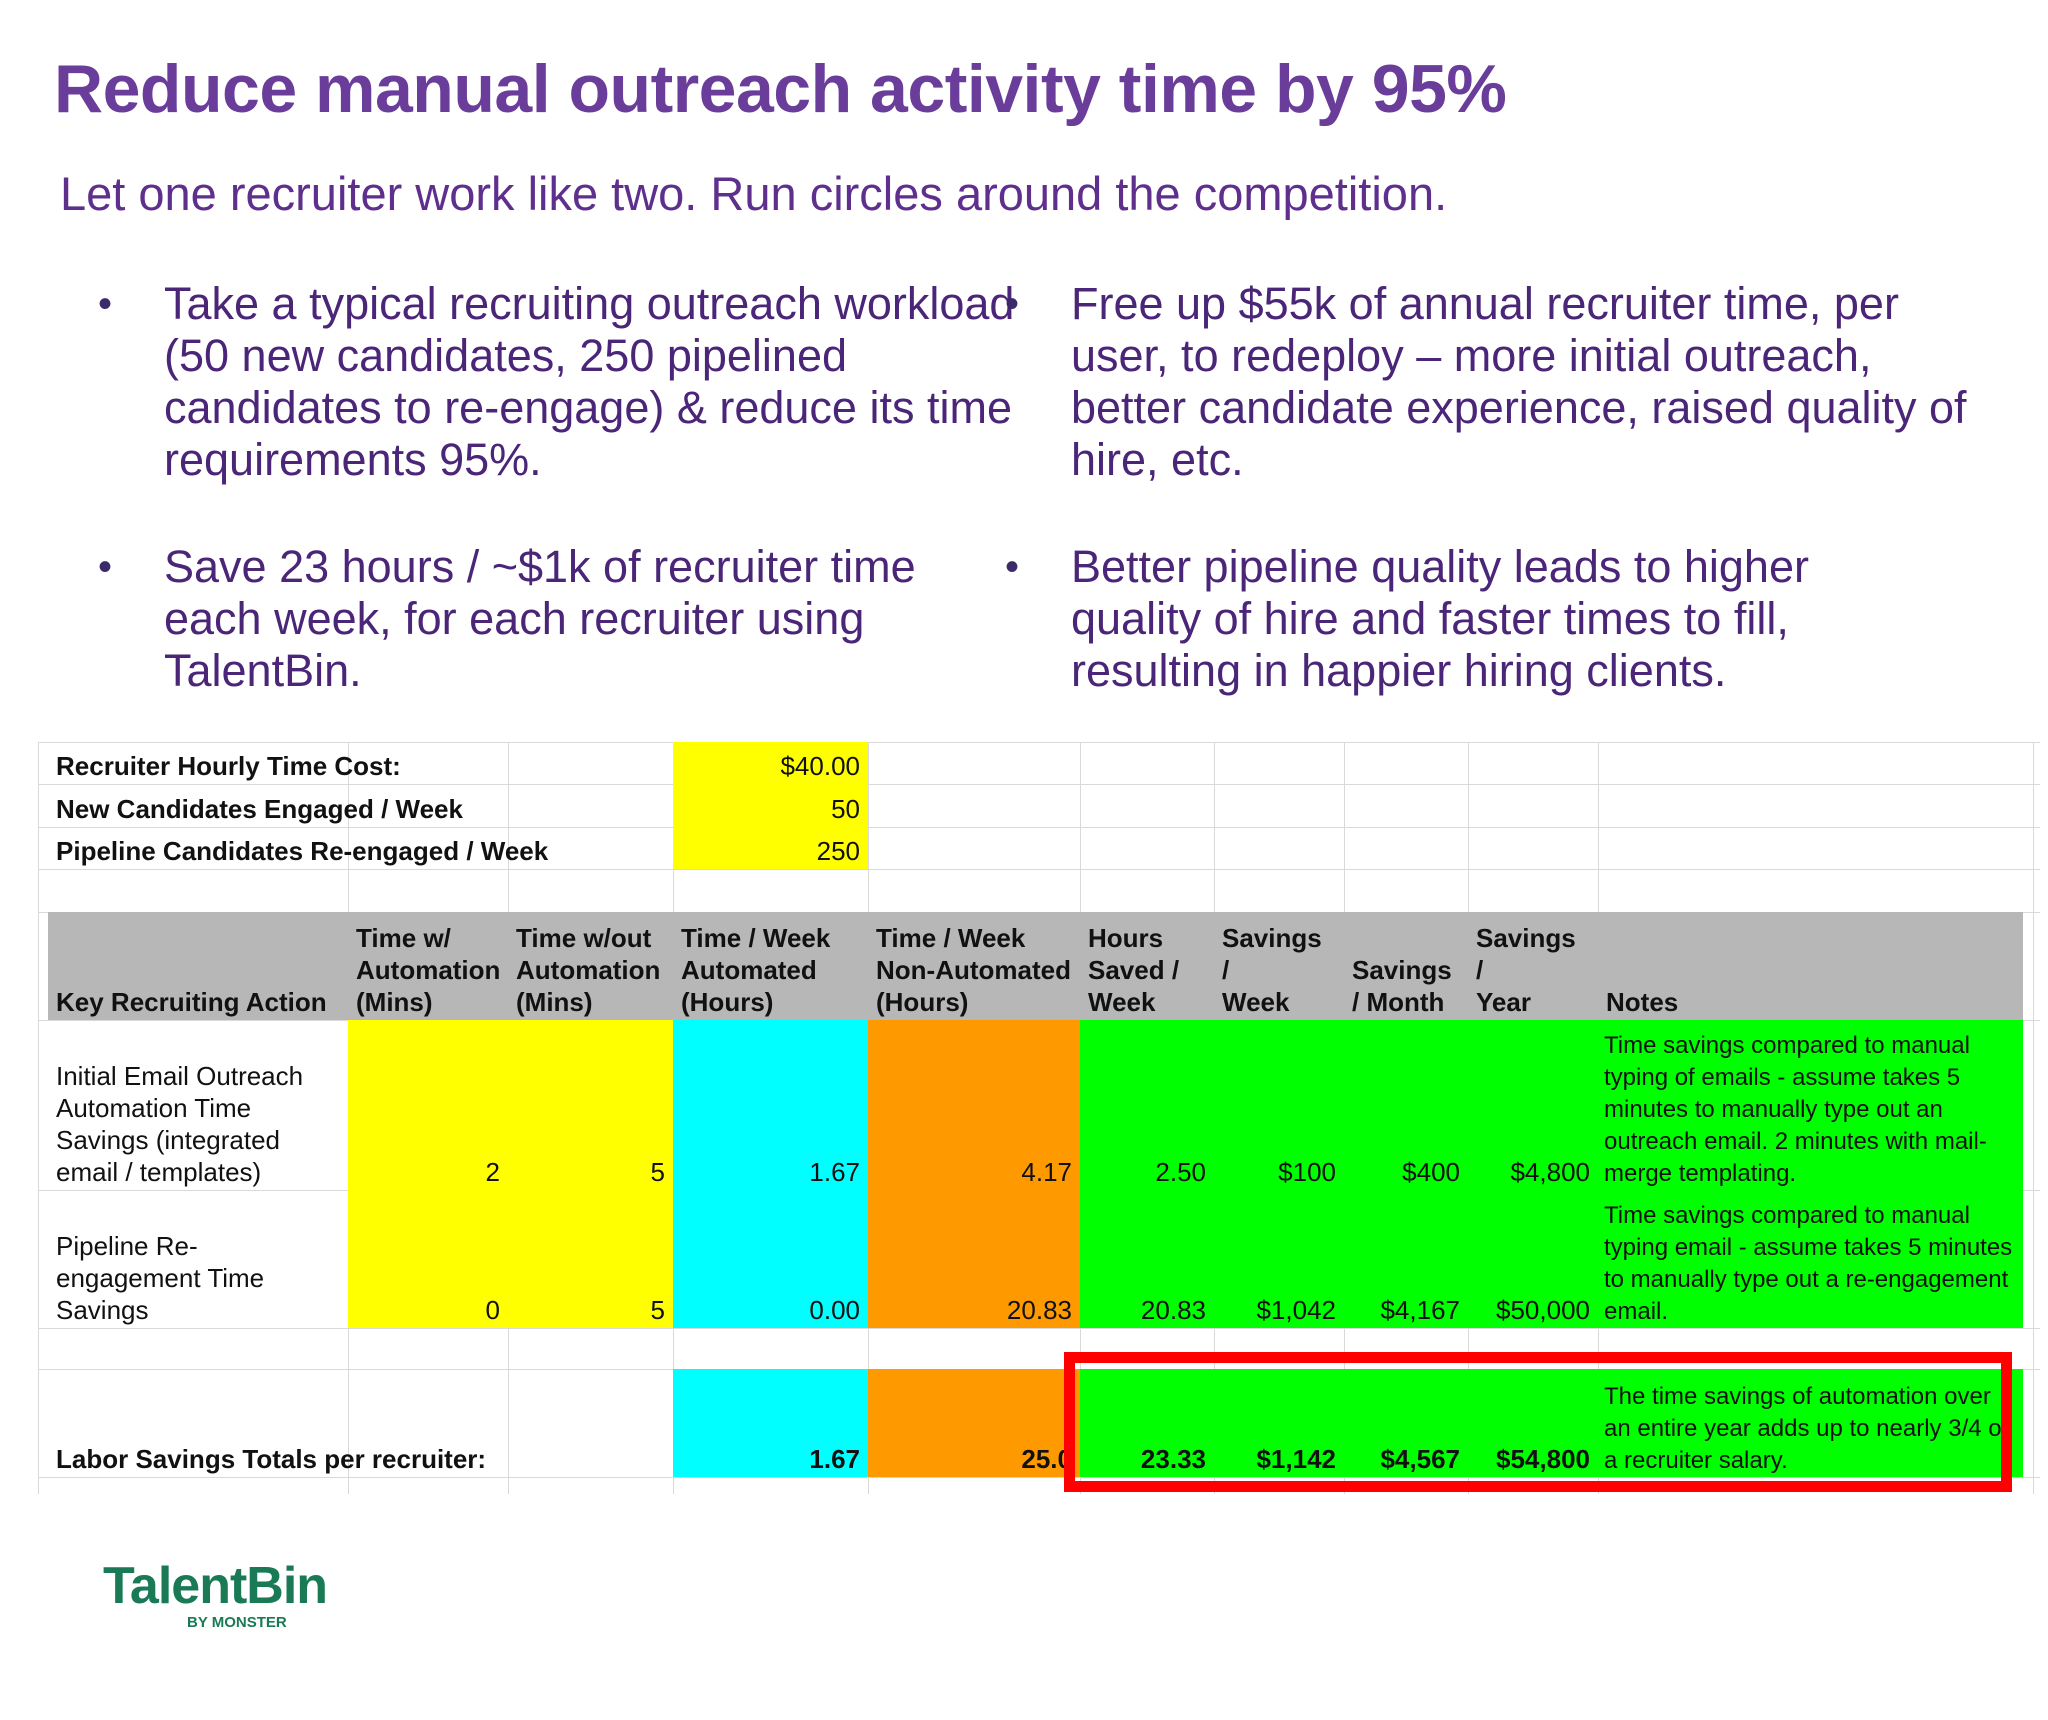  Describe the element at coordinates (1810, 966) in the screenshot. I see `header-notes: Notes` at that location.